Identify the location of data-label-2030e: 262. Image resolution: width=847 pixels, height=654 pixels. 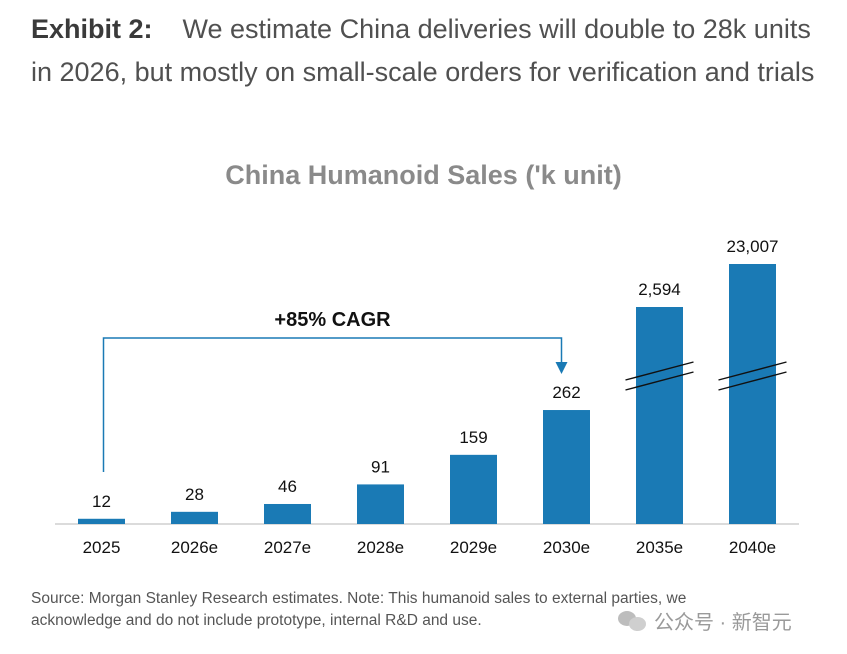
(566, 392).